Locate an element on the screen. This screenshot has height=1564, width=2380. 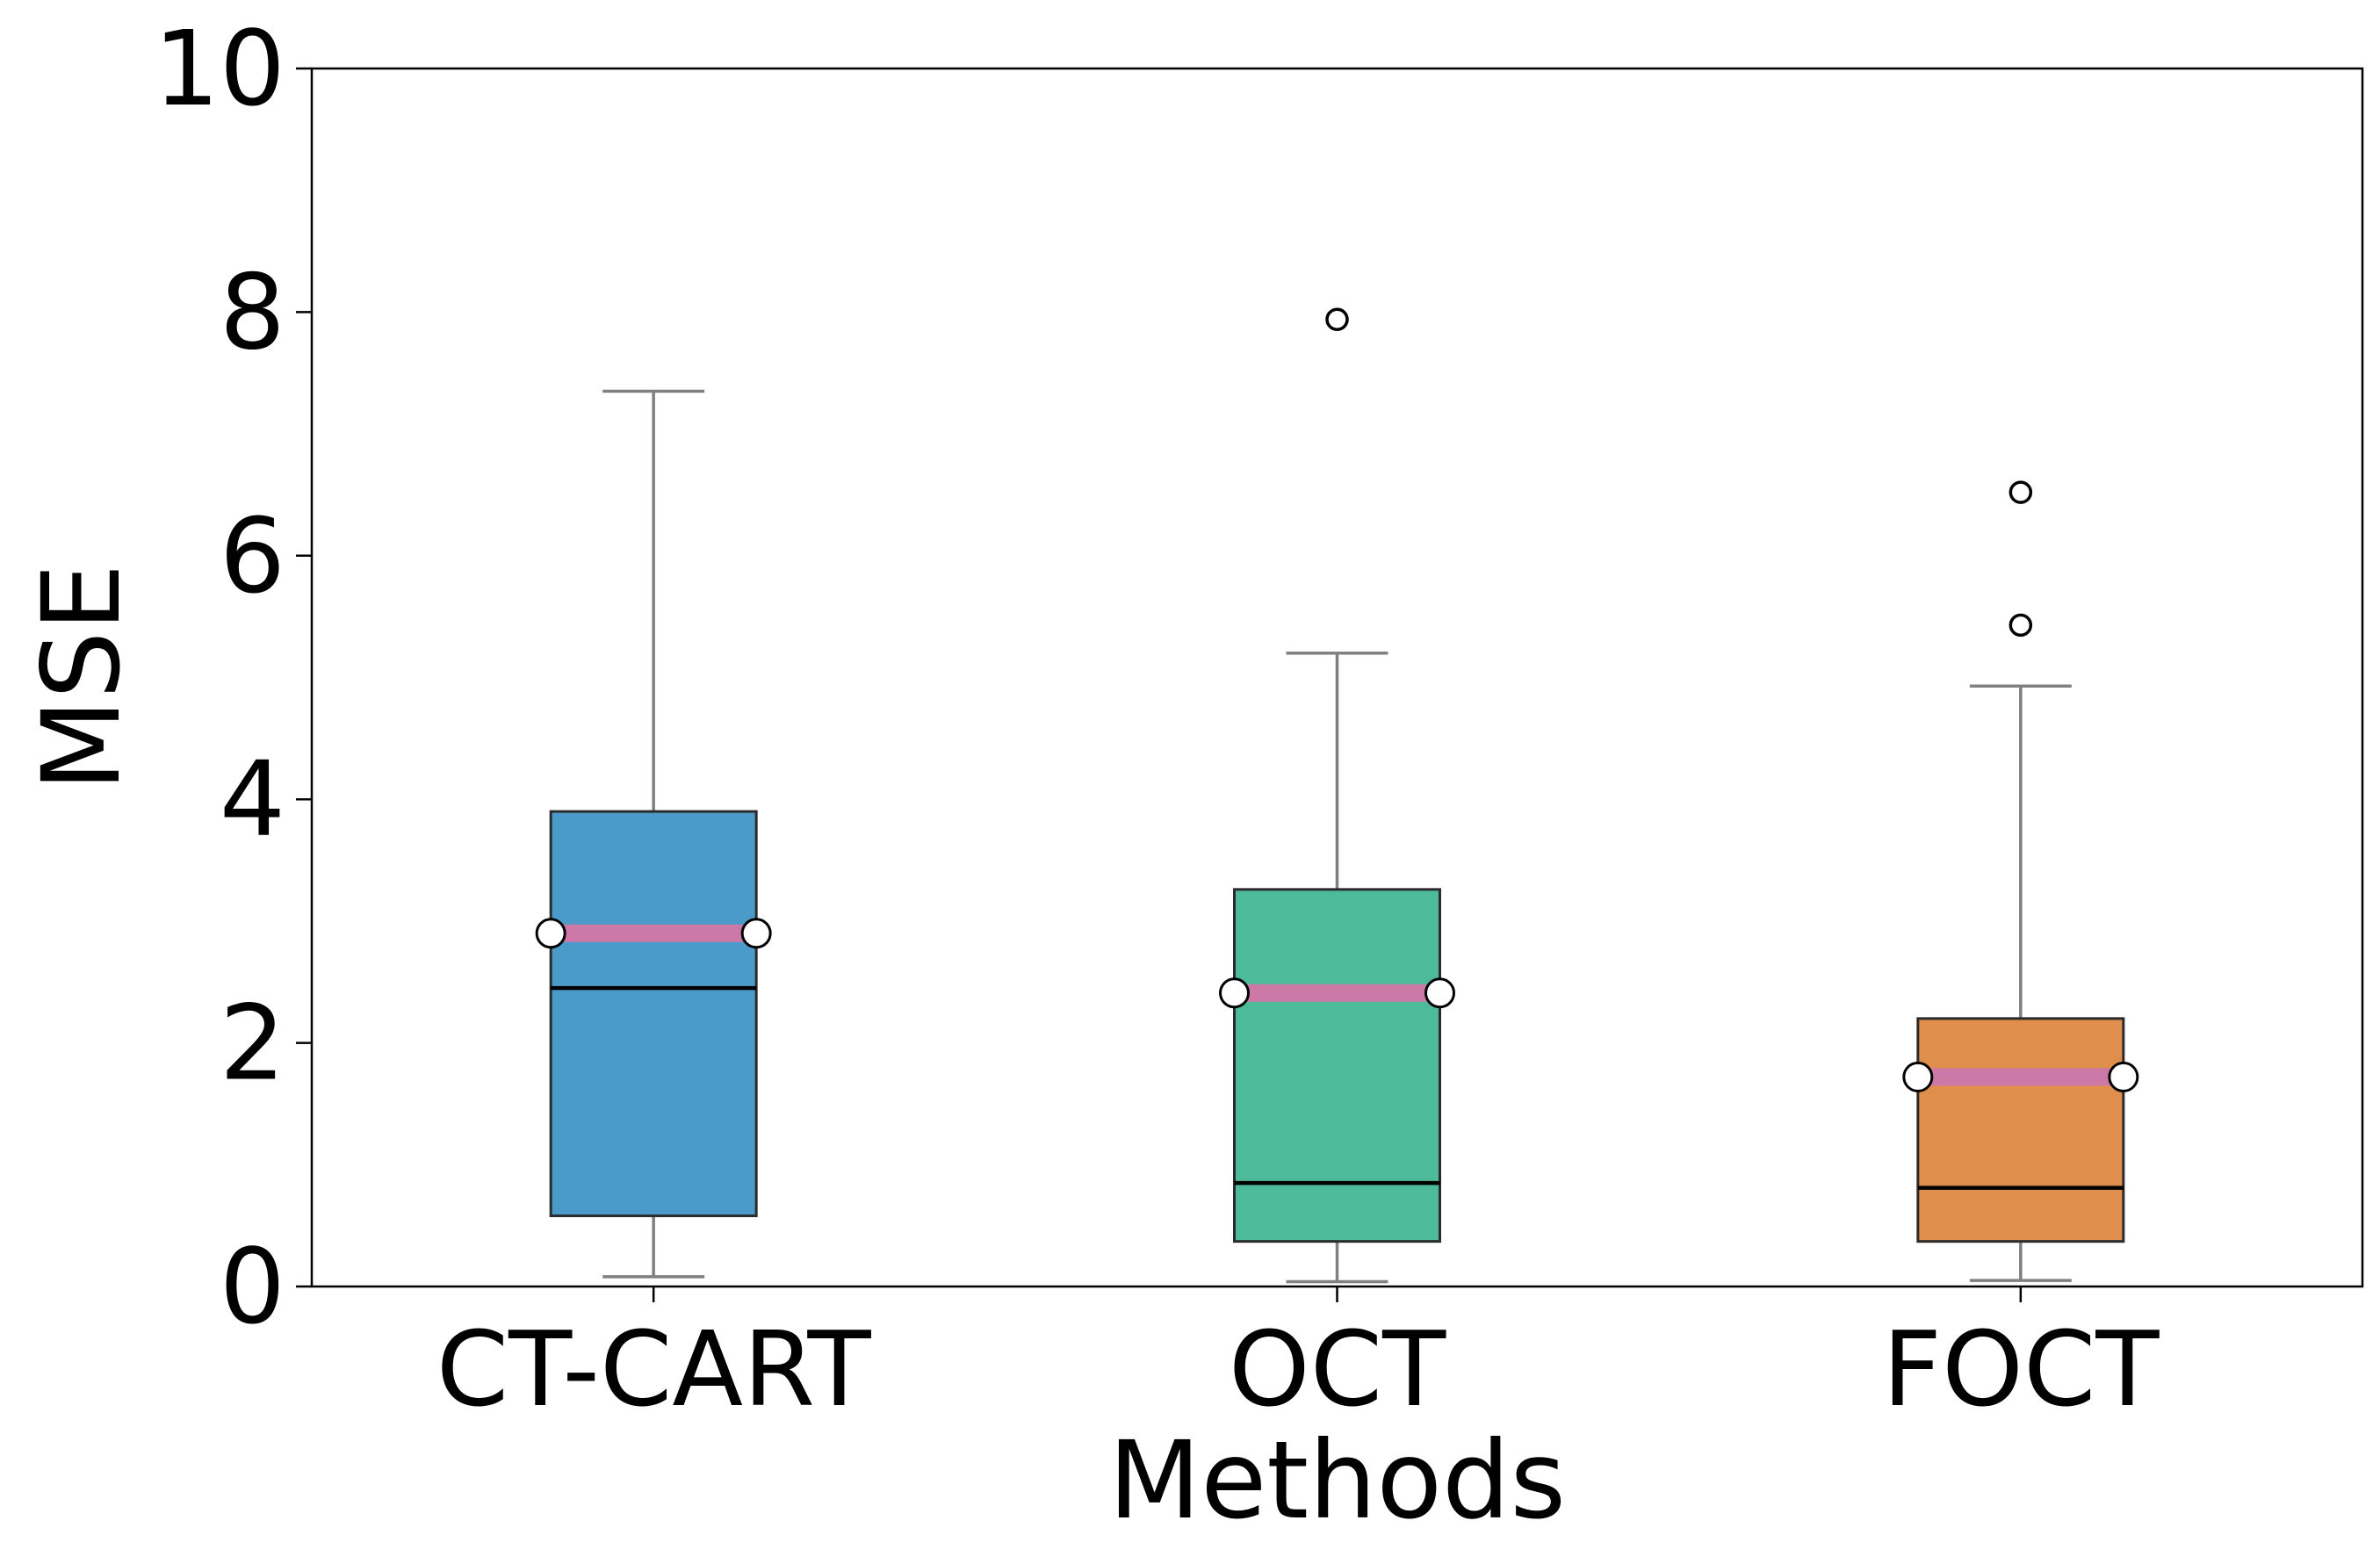
x-axis-ticks: CT-CART OCT FOCT is located at coordinates (1298, 1358).